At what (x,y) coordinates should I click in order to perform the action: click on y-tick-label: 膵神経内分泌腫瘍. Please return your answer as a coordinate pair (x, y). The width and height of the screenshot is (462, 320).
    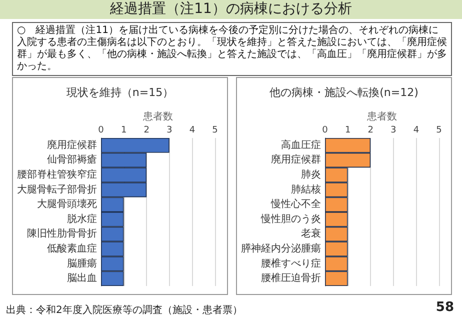
    Looking at the image, I should click on (281, 248).